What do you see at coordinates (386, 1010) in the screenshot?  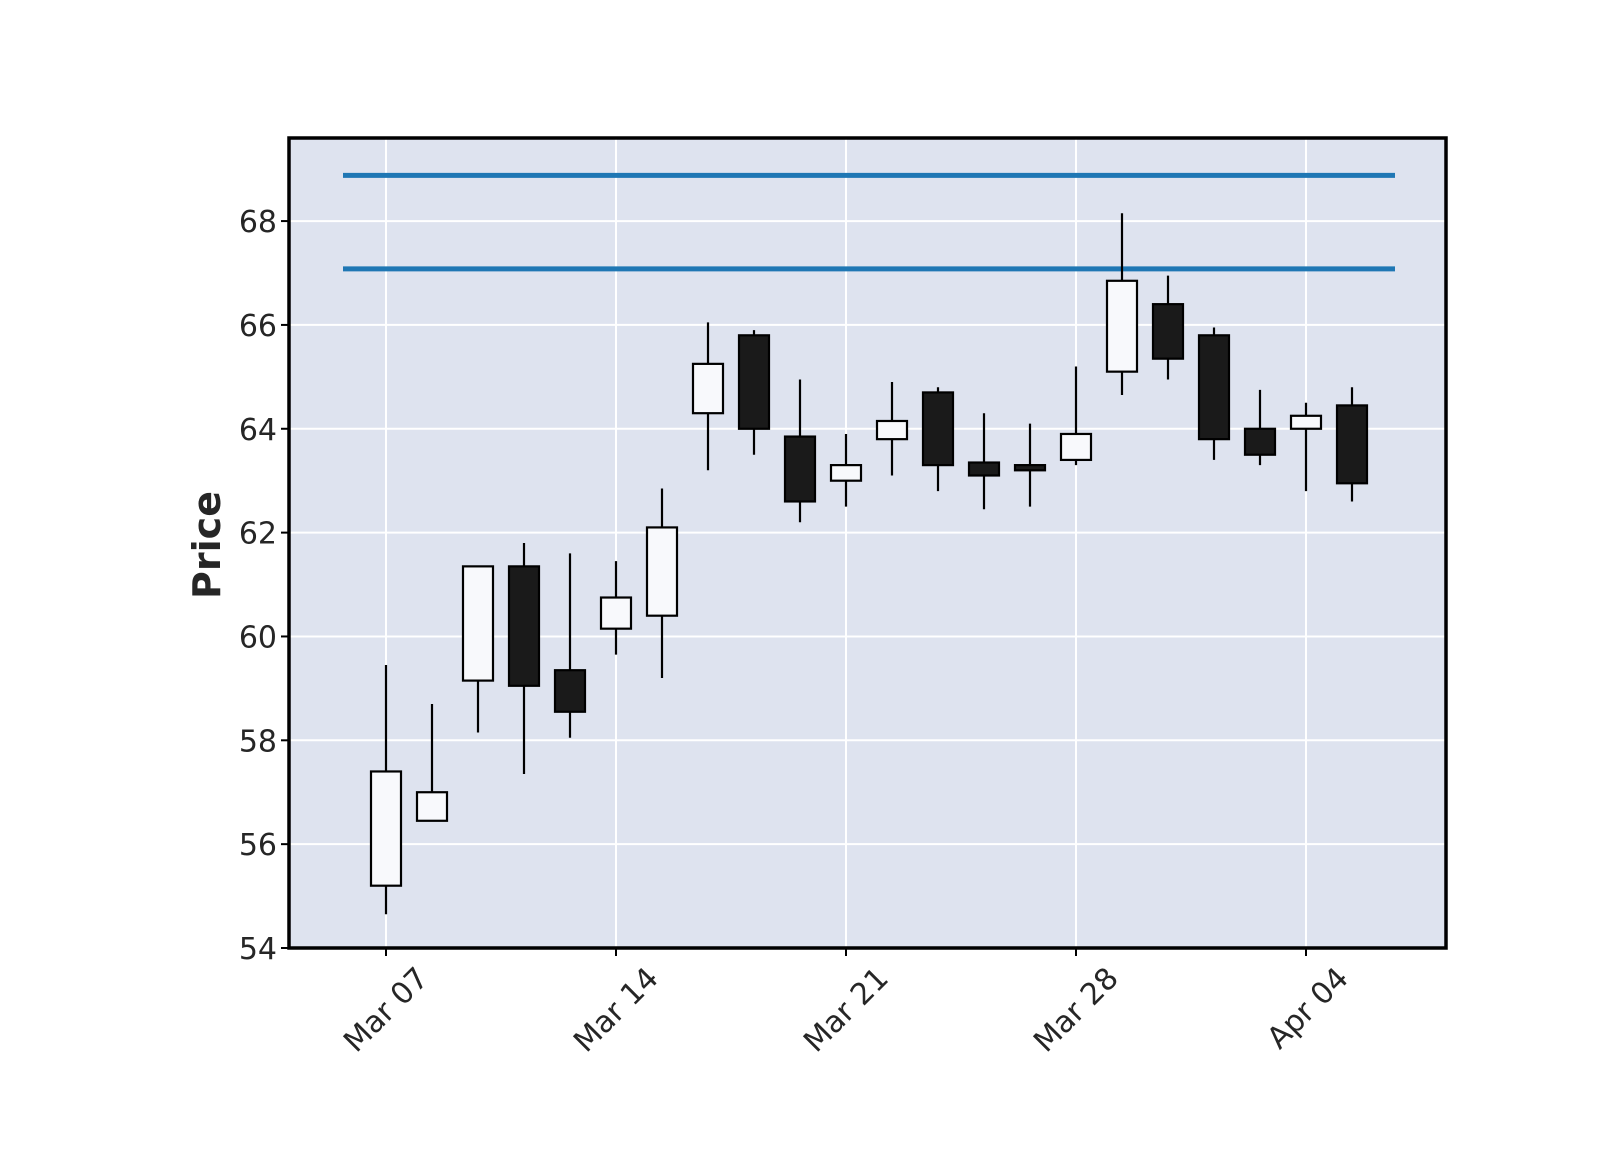 I see `x-tick-label: Mar 07` at bounding box center [386, 1010].